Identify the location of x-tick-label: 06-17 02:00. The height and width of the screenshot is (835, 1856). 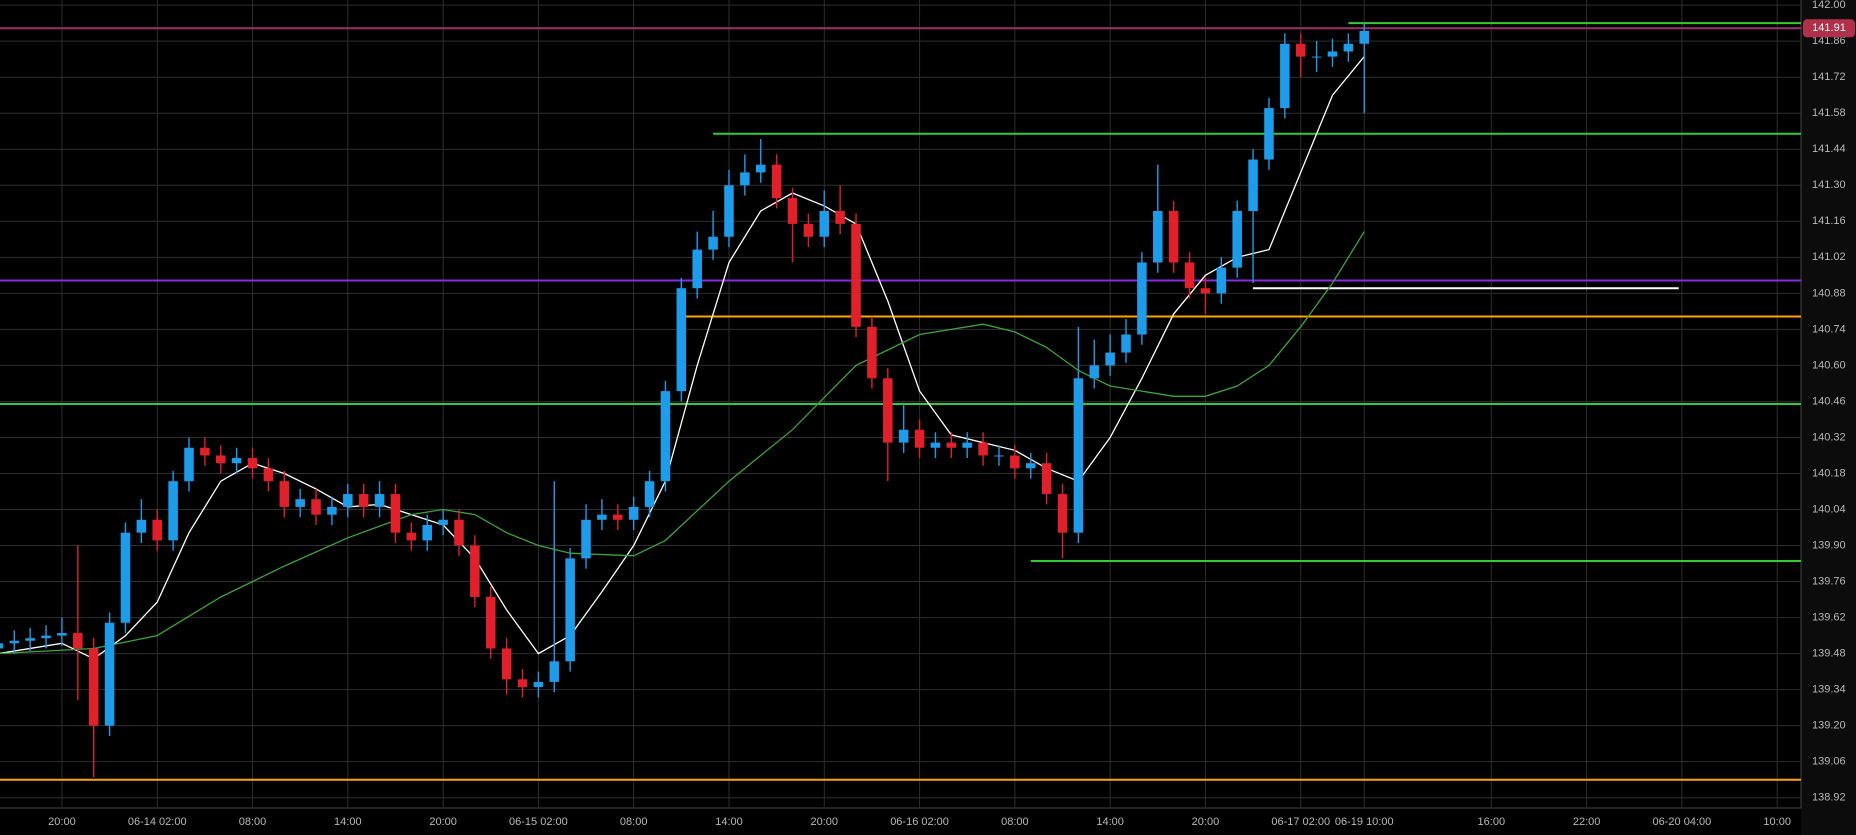
(1300, 822).